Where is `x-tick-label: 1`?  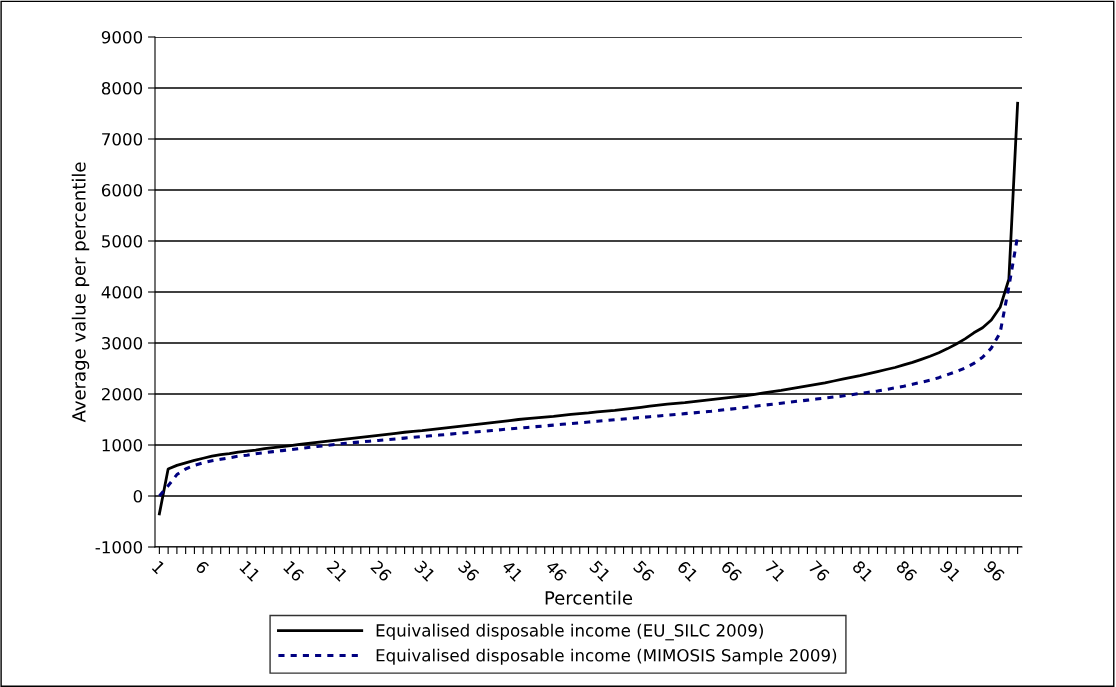
x-tick-label: 1 is located at coordinates (158, 567).